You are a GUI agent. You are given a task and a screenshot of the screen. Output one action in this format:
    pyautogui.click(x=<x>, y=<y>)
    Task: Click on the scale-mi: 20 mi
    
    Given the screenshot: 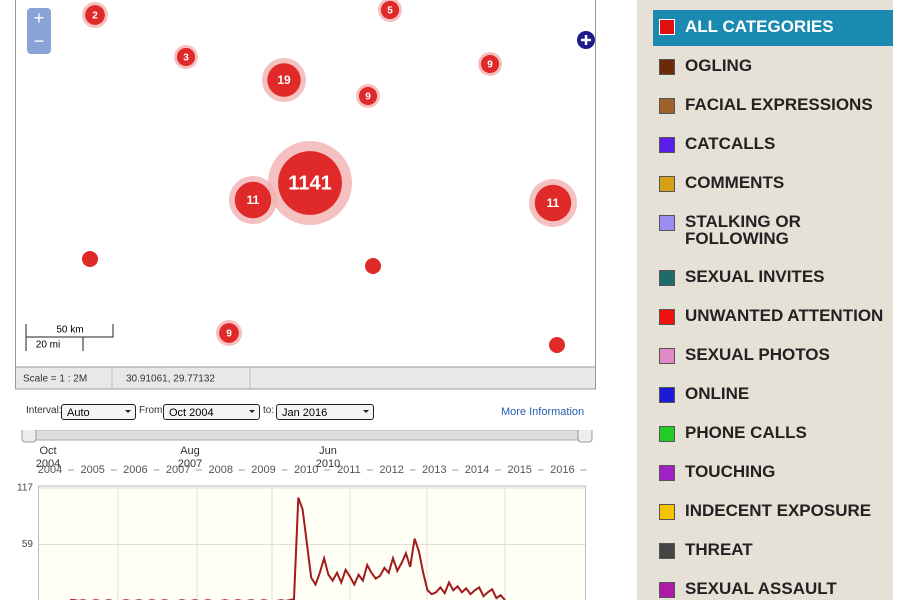 What is the action you would take?
    pyautogui.click(x=48, y=345)
    